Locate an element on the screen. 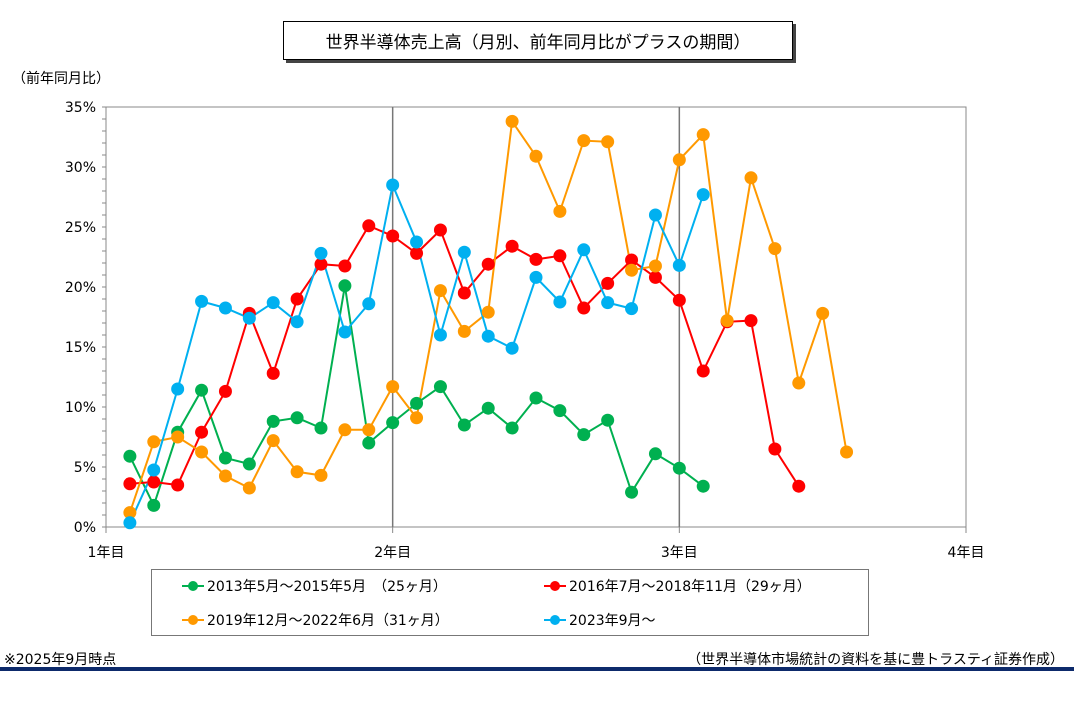 Image resolution: width=1074 pixels, height=707 pixels. x-tick-label: 4年目 is located at coordinates (966, 553).